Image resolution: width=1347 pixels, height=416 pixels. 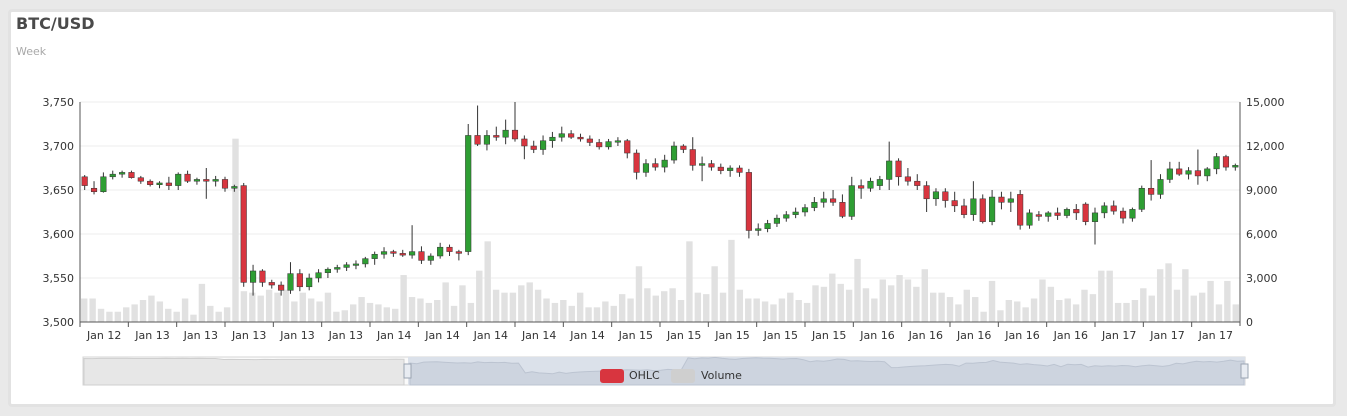 What do you see at coordinates (630, 376) in the screenshot?
I see `legend-item-ohlc: OHLC` at bounding box center [630, 376].